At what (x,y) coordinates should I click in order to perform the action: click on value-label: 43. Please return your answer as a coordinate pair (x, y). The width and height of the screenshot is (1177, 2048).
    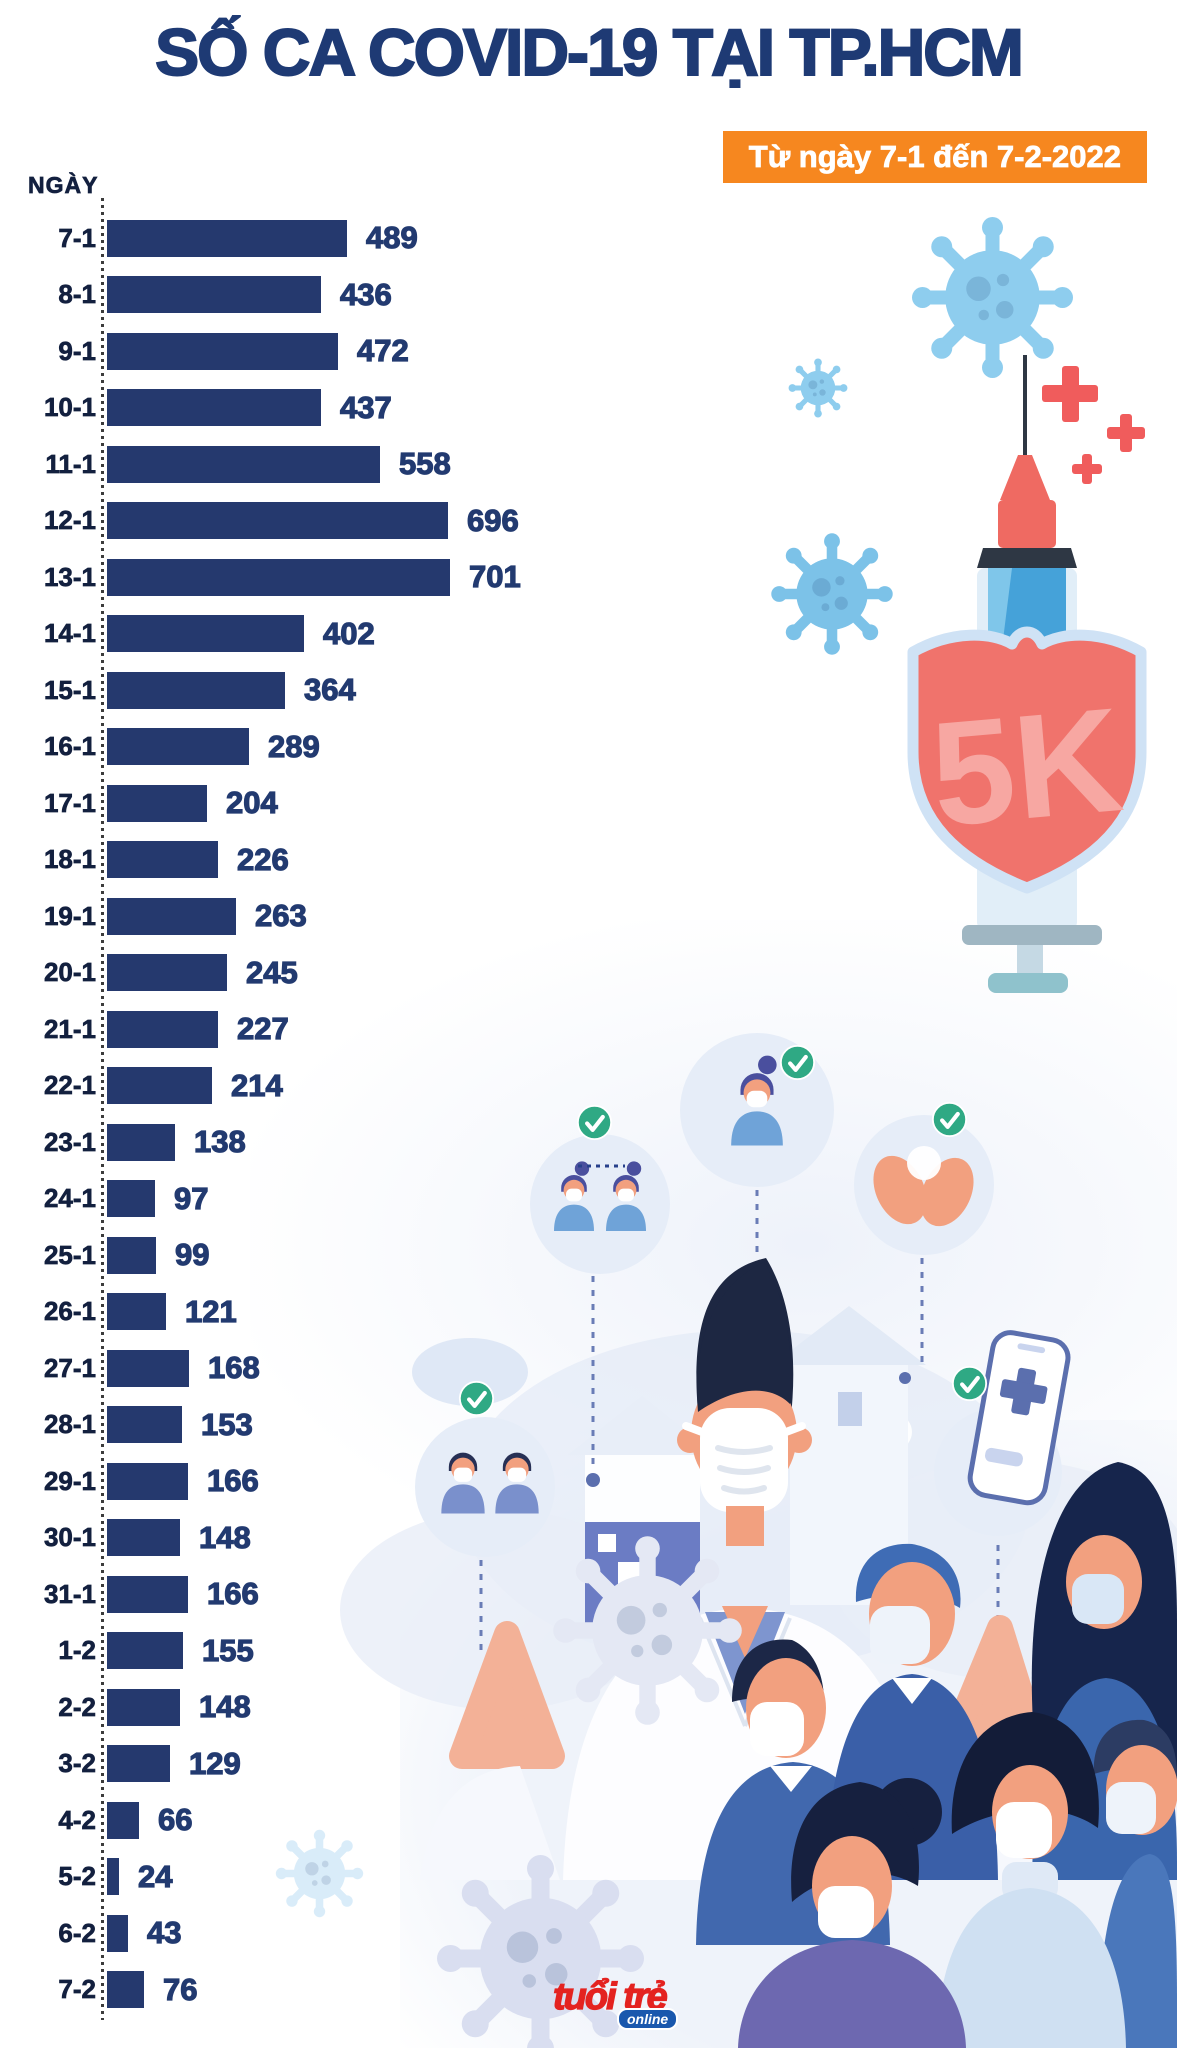
    Looking at the image, I should click on (164, 1933).